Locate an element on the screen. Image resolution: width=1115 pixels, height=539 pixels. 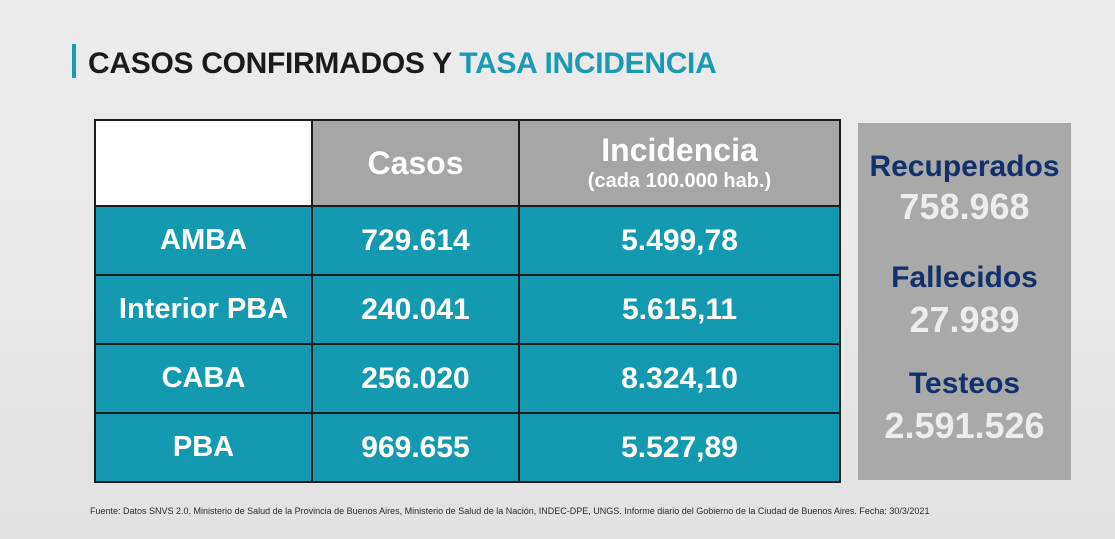
row-casos: 969.655 is located at coordinates (415, 447).